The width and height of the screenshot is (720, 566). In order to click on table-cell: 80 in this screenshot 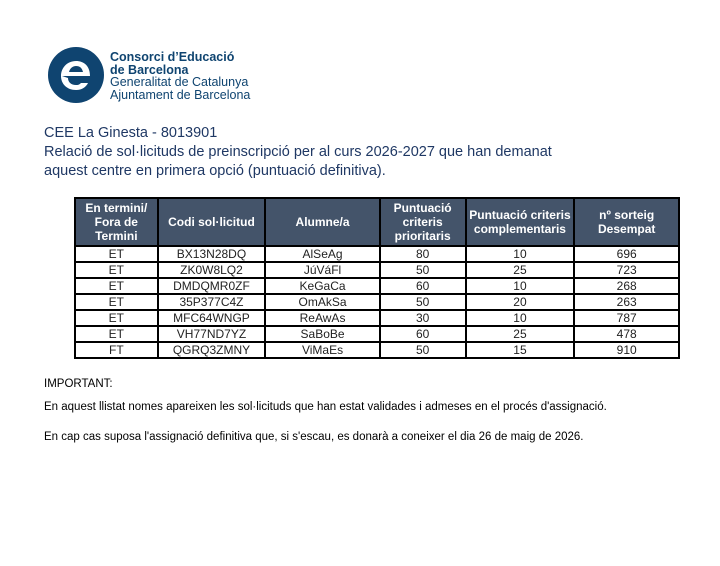, I will do `click(422, 254)`.